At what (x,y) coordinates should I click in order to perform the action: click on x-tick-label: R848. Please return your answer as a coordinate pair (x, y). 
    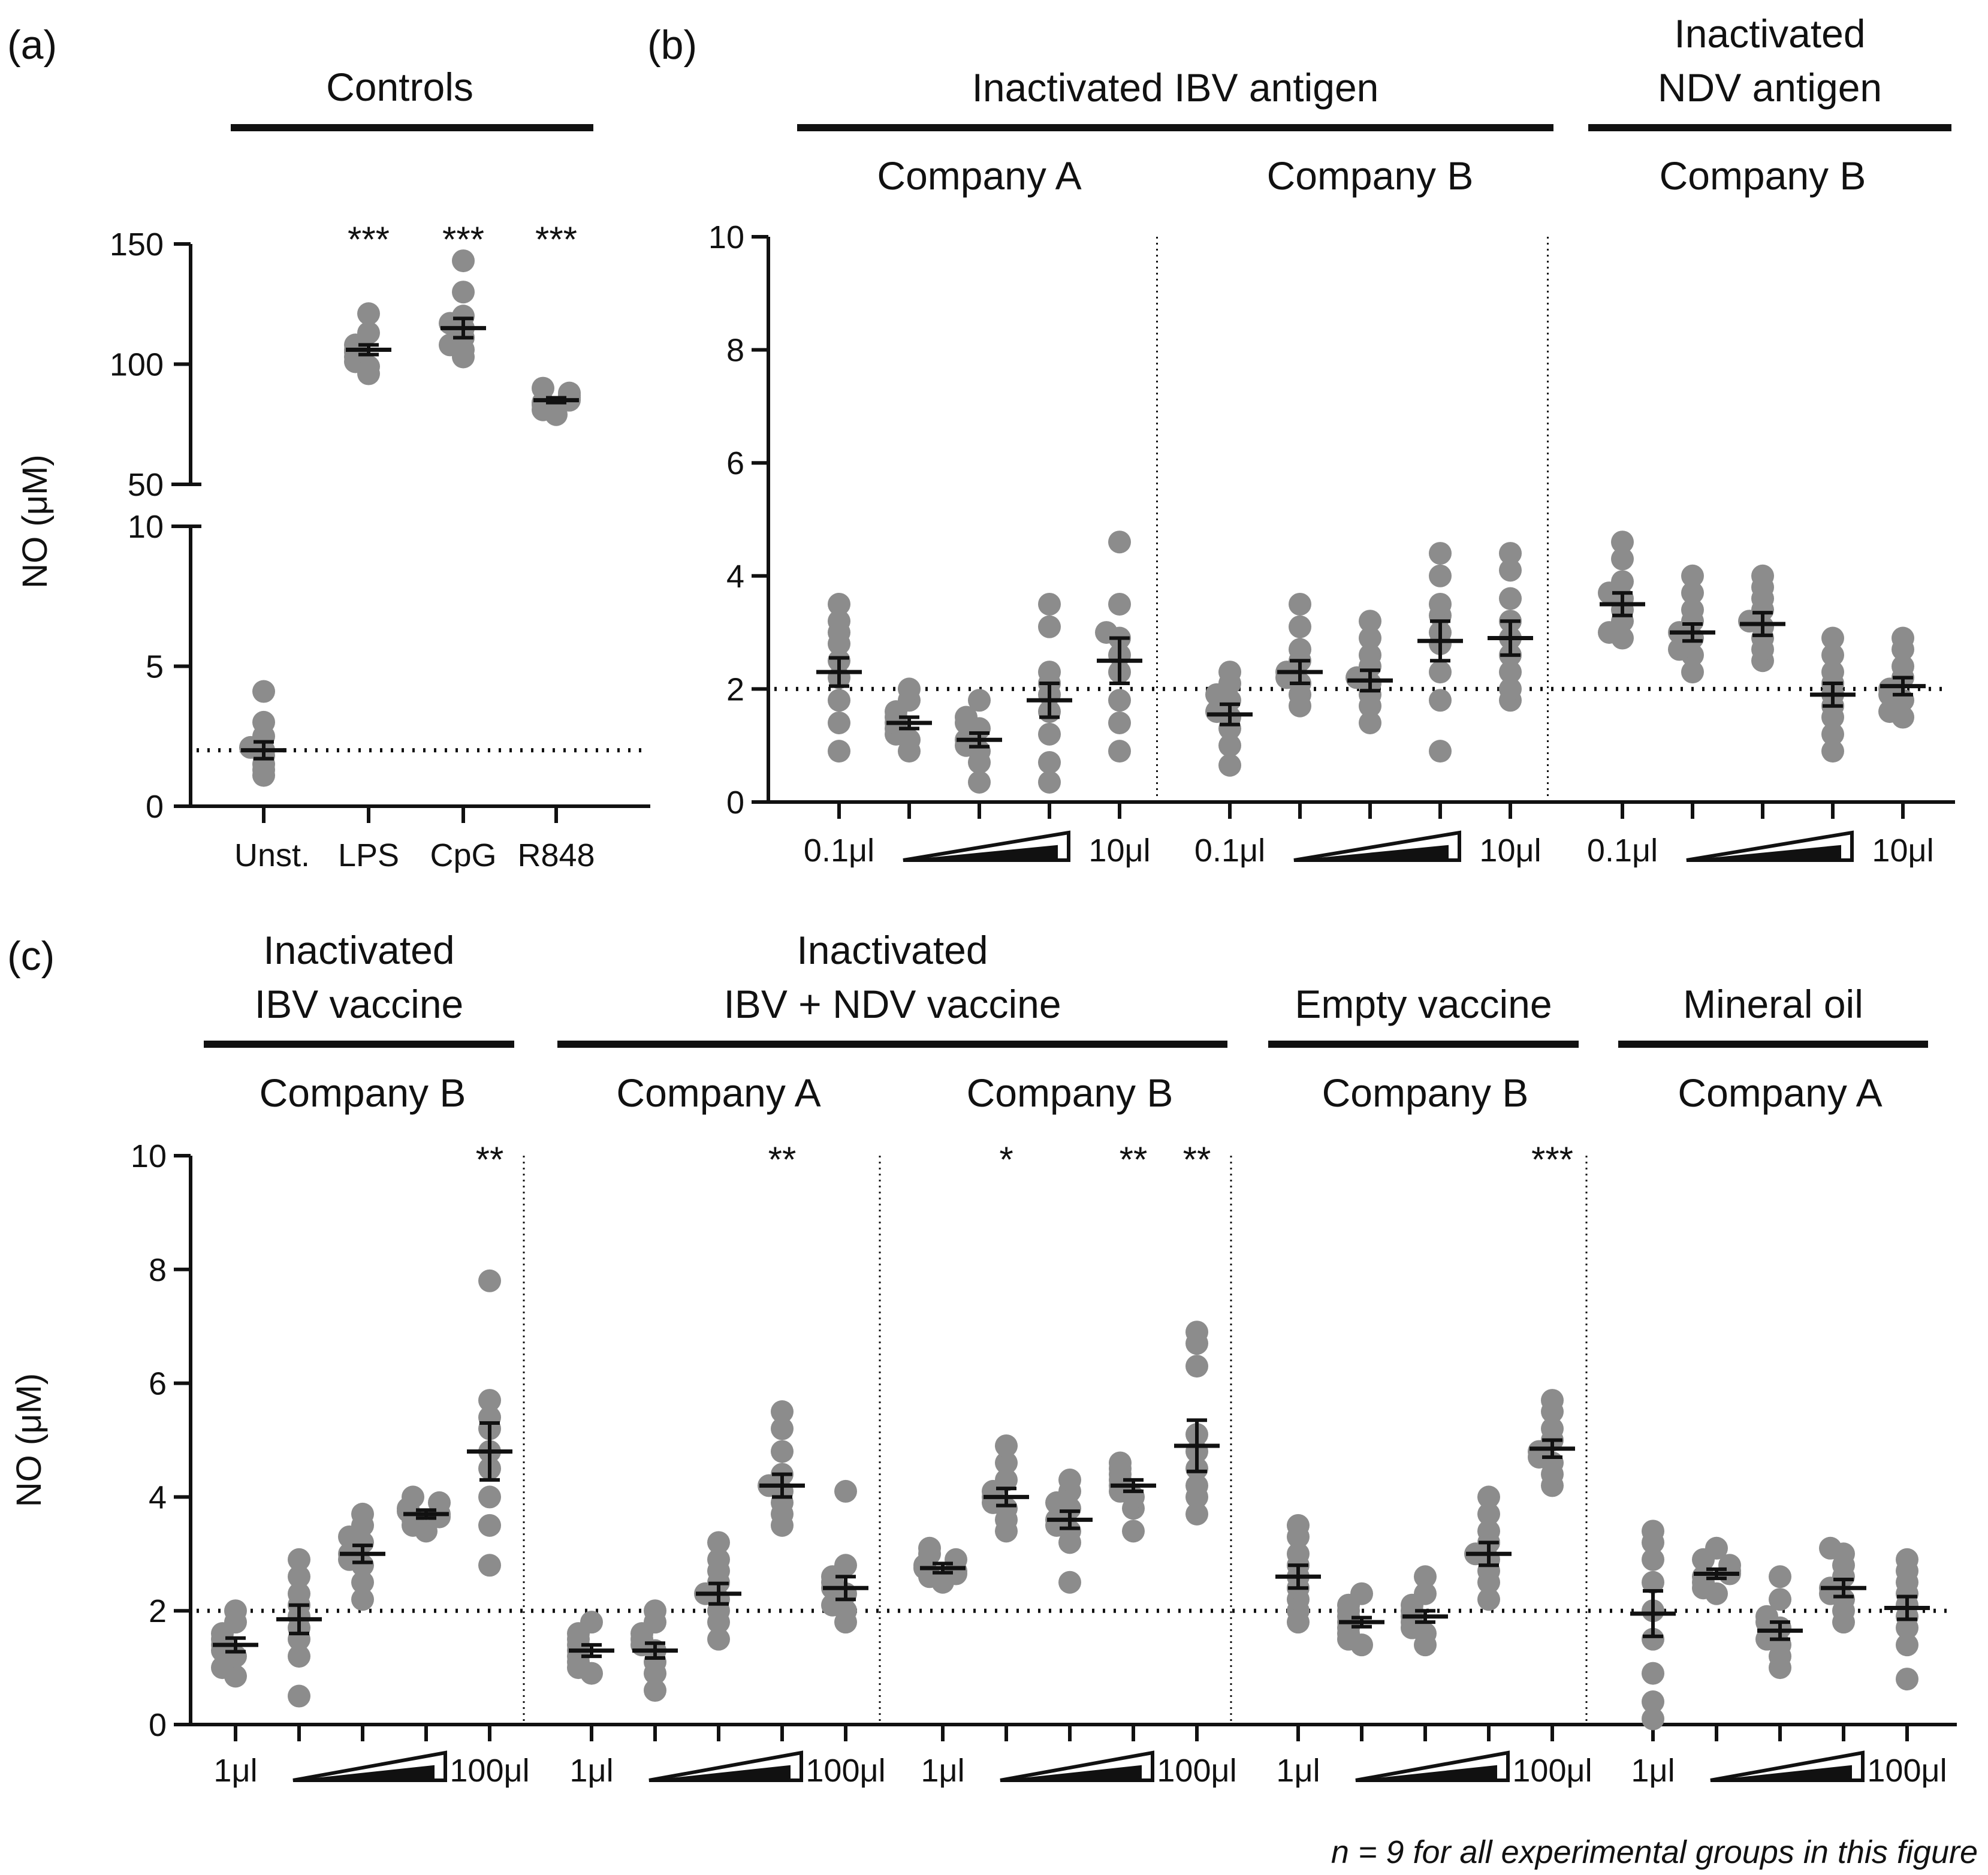
    Looking at the image, I should click on (556, 855).